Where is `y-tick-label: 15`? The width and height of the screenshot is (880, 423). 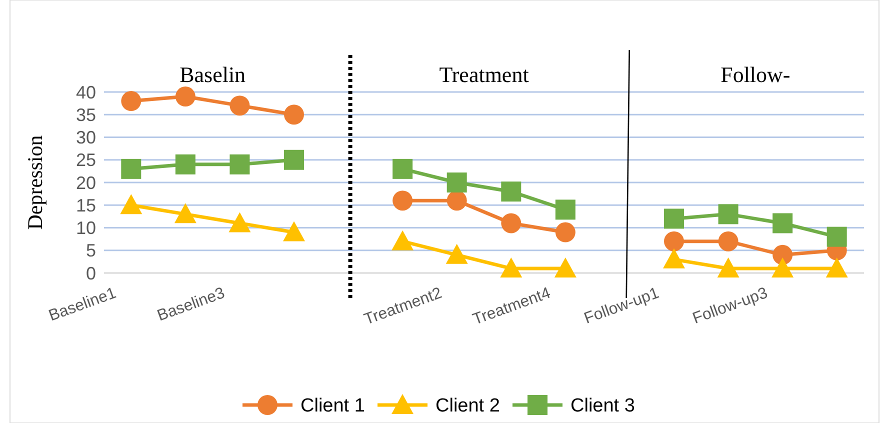 y-tick-label: 15 is located at coordinates (86, 205).